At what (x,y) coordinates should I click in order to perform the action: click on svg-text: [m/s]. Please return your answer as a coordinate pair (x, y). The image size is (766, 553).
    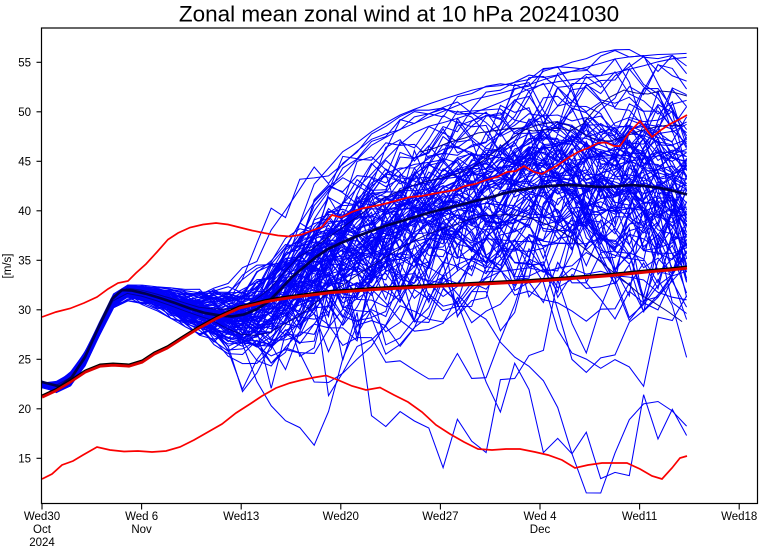
    Looking at the image, I should click on (8, 266).